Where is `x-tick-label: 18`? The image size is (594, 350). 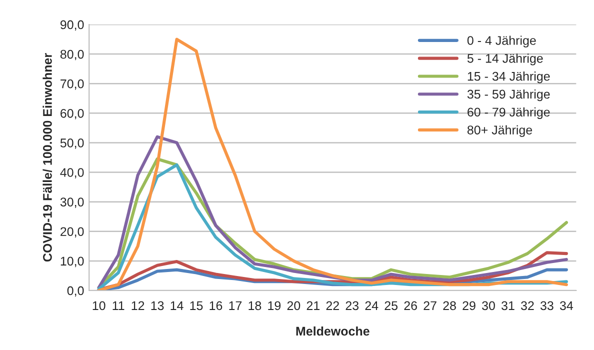
x-tick-label: 18 is located at coordinates (255, 305).